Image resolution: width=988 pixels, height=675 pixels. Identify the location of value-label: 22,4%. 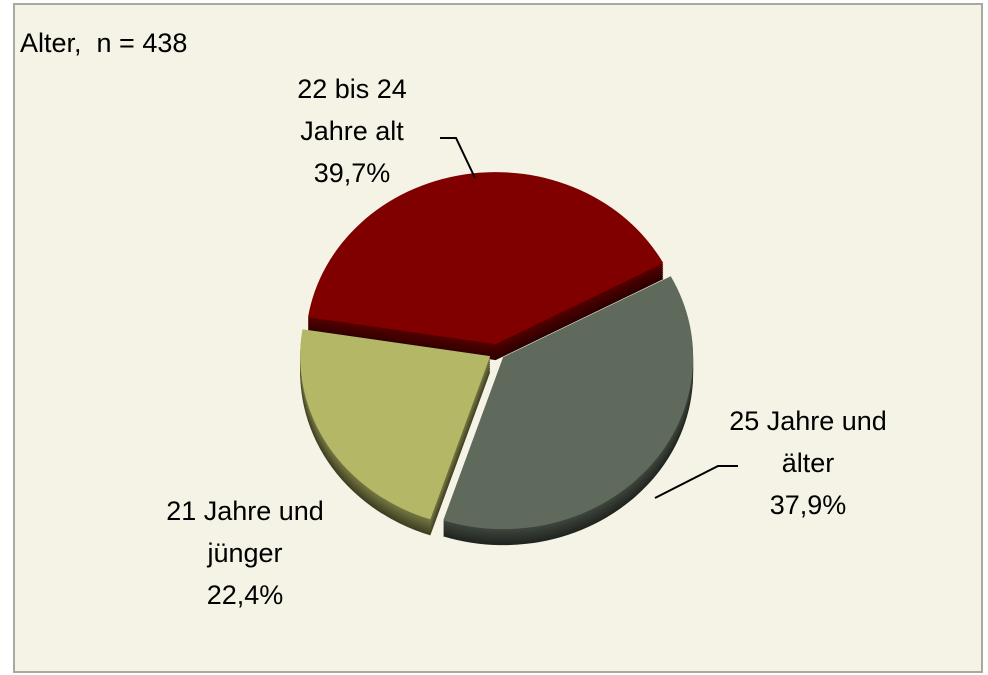
(245, 595).